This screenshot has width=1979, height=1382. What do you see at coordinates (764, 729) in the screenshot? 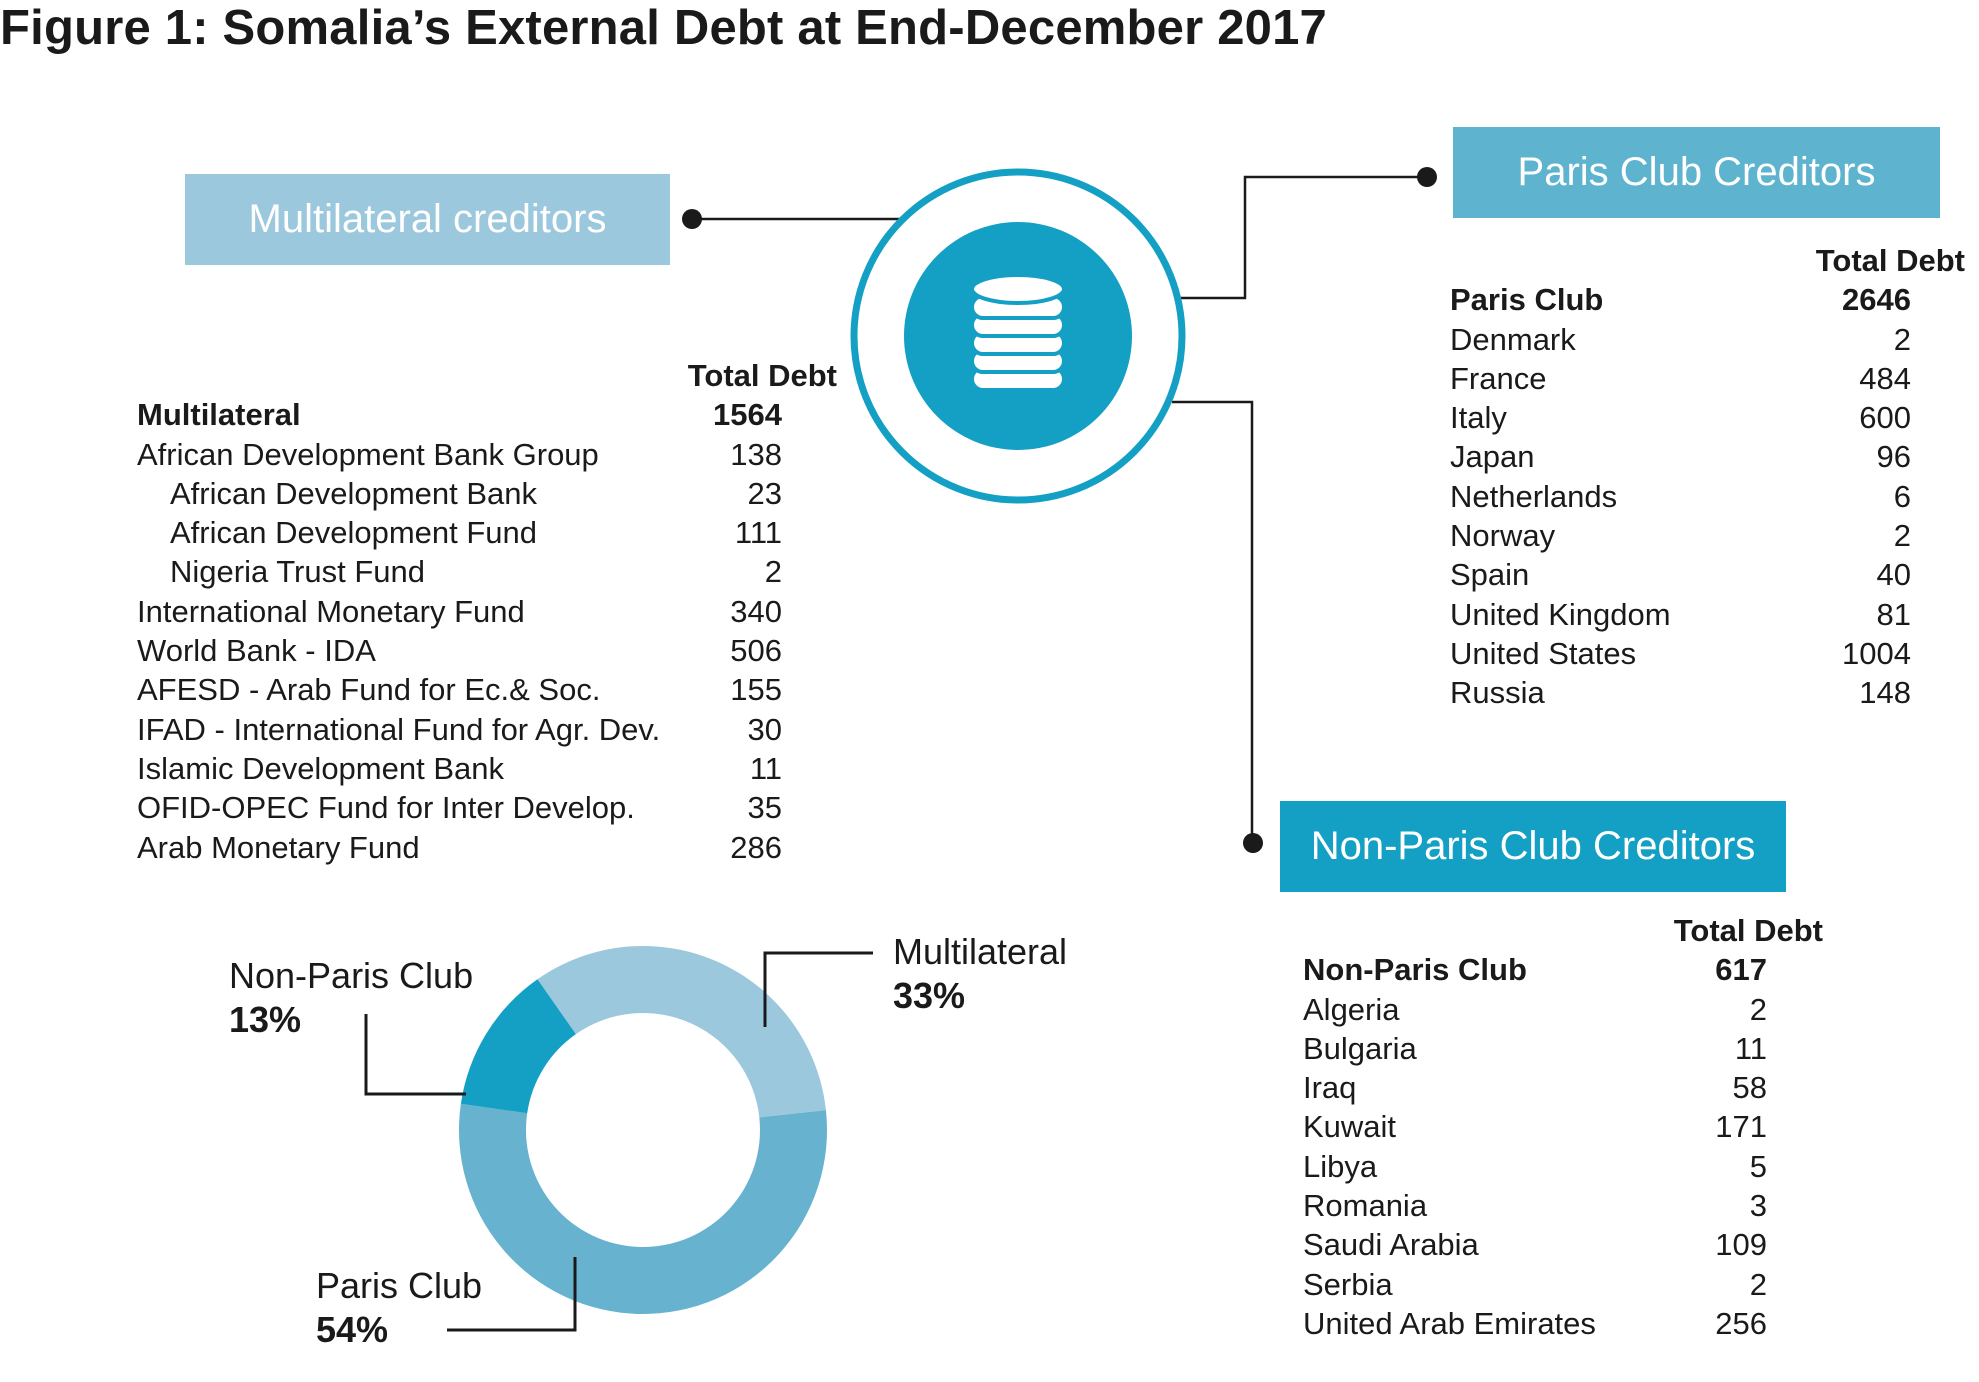
I see `debt-value: 30` at bounding box center [764, 729].